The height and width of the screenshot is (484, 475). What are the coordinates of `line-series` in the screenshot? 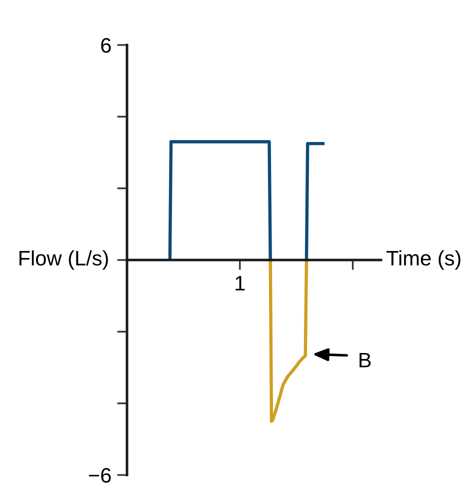 It's located at (288, 340).